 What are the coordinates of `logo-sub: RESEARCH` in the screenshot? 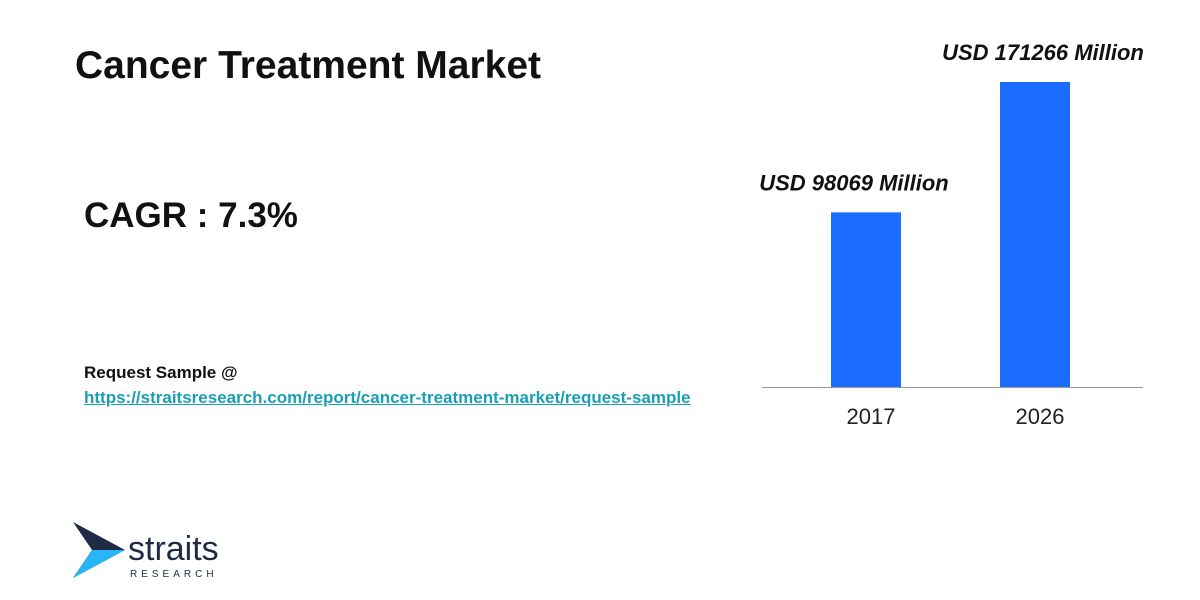 It's located at (174, 574).